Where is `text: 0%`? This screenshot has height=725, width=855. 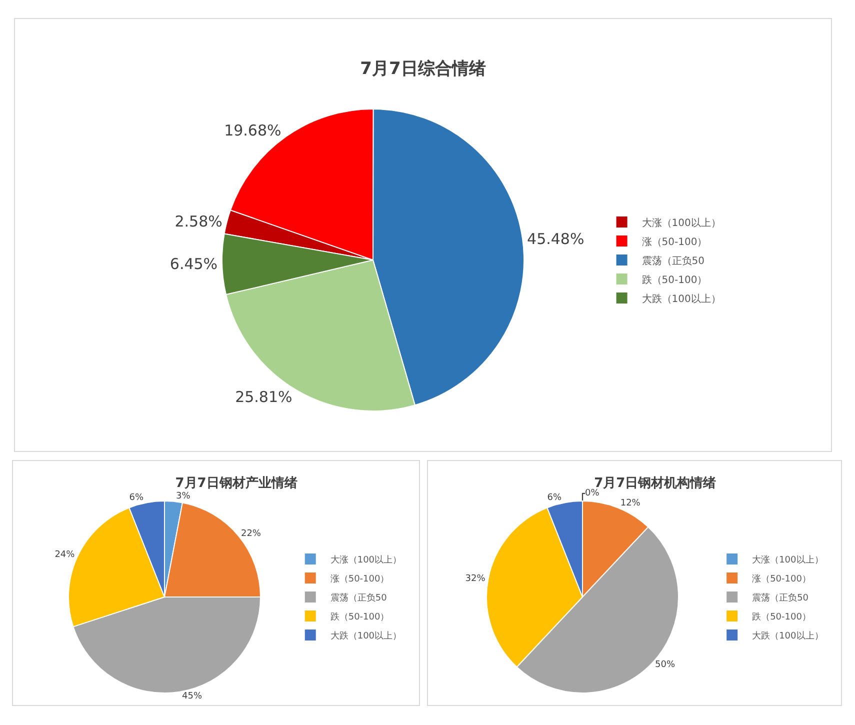
text: 0% is located at coordinates (592, 493).